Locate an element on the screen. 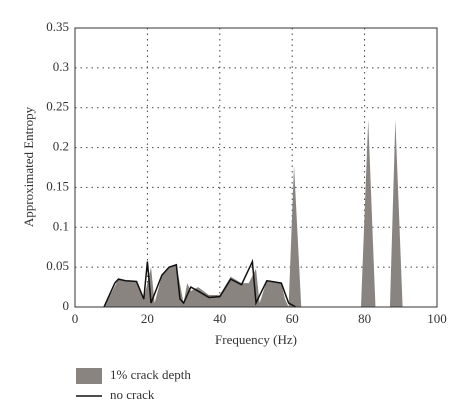  y-tick-label: 0.3 is located at coordinates (61, 66).